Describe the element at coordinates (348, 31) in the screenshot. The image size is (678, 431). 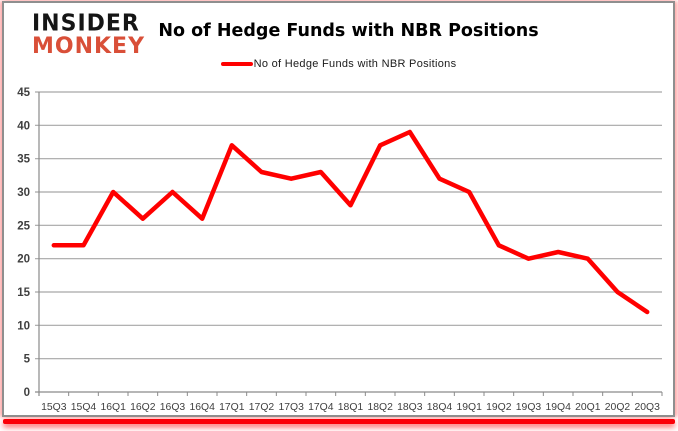
I see `chart-title: No of Hedge Funds with NBR Positions` at that location.